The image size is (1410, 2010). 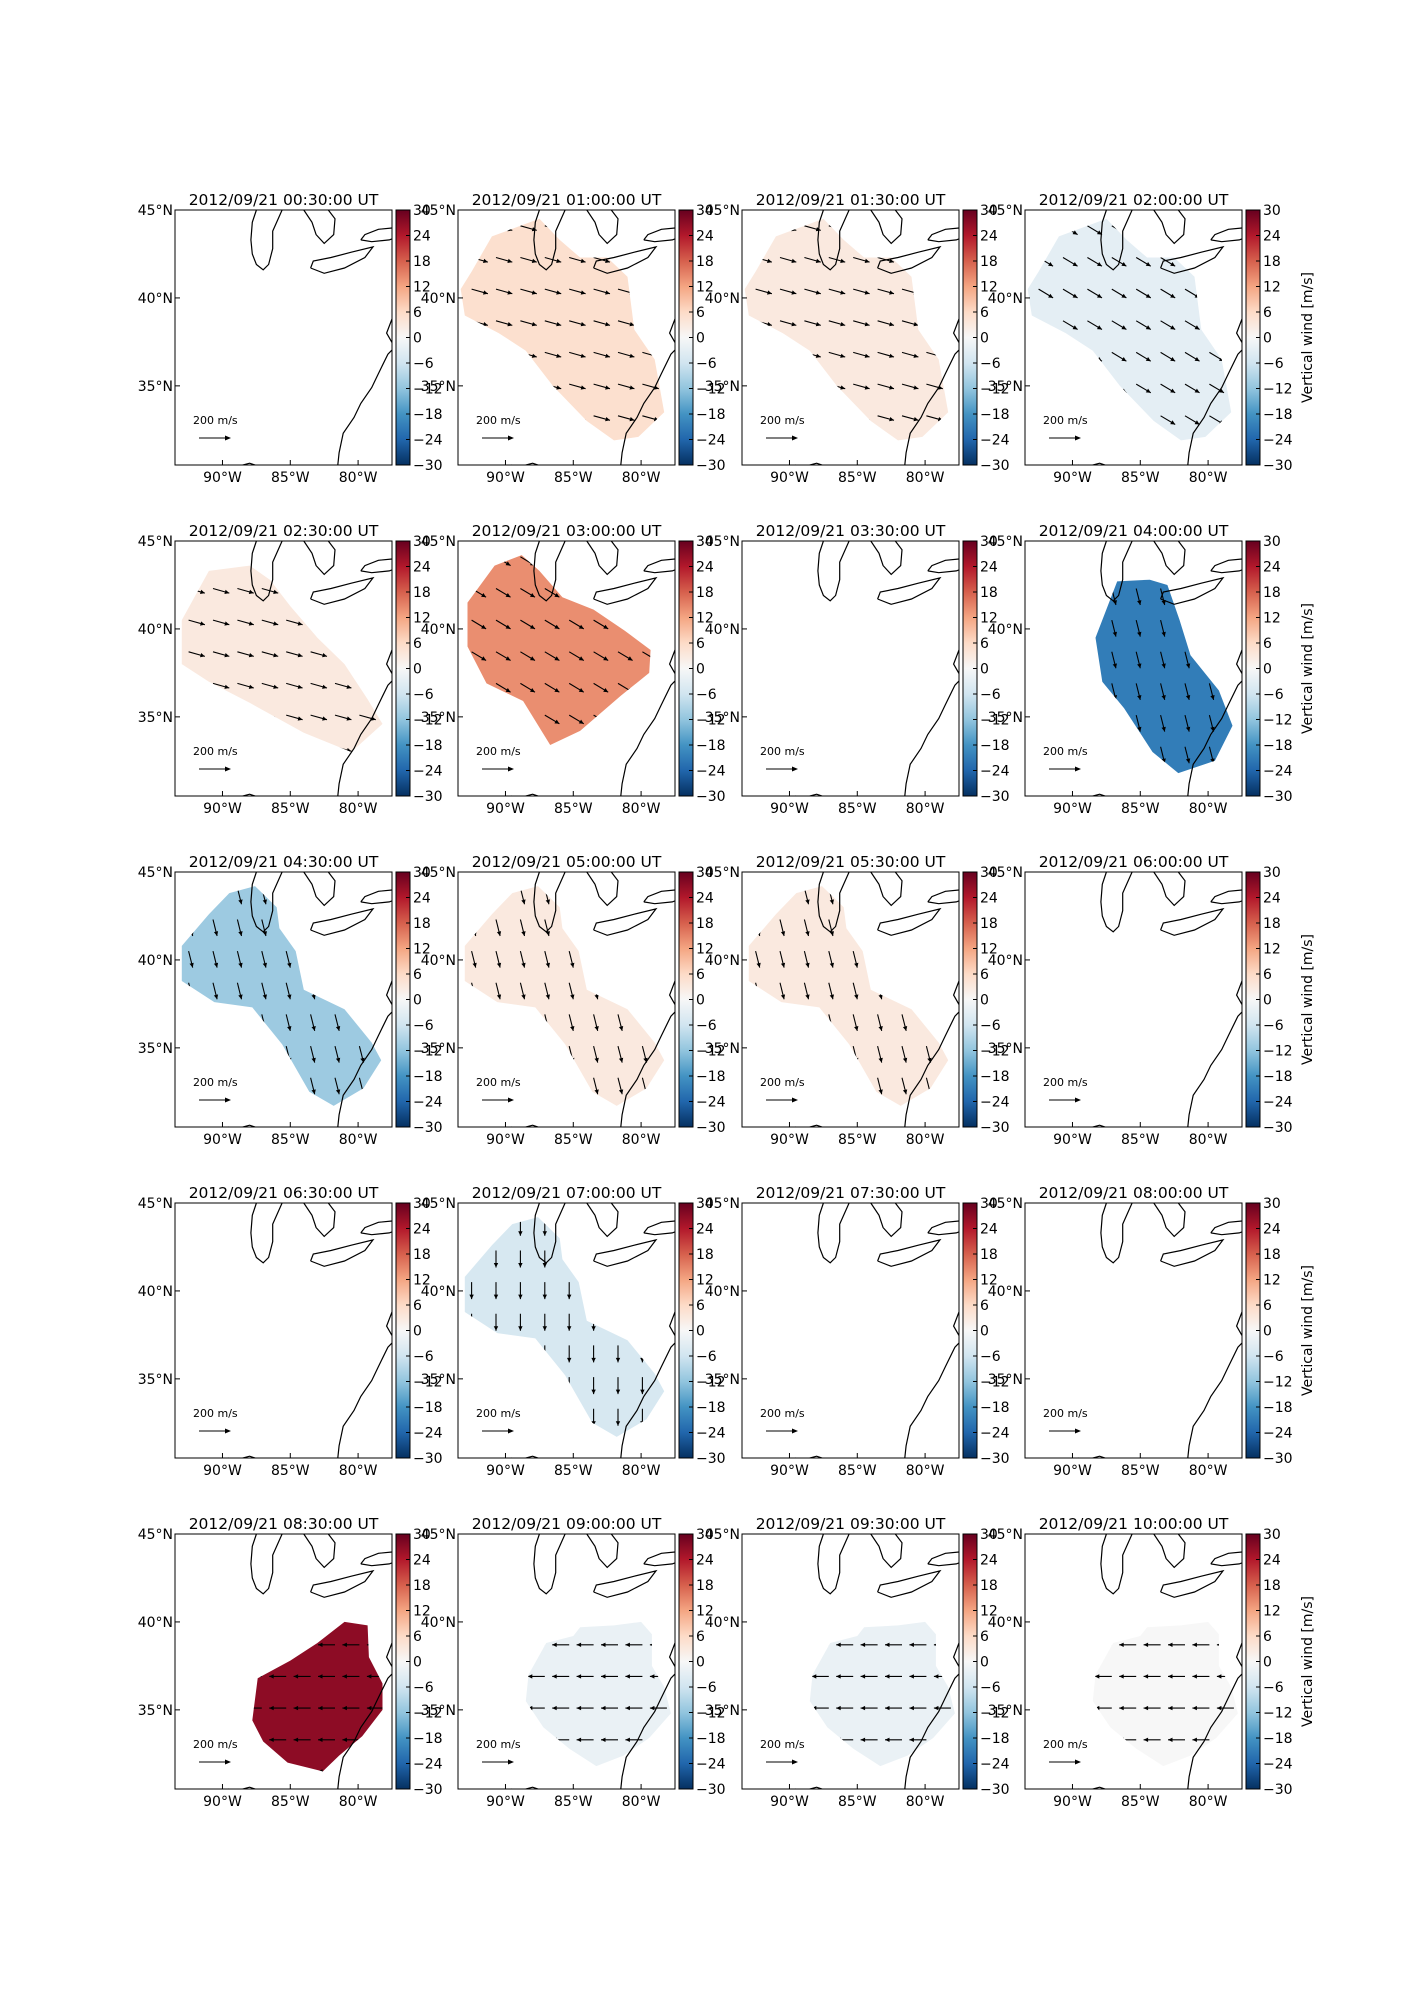 What do you see at coordinates (850, 1330) in the screenshot?
I see `panel-frame` at bounding box center [850, 1330].